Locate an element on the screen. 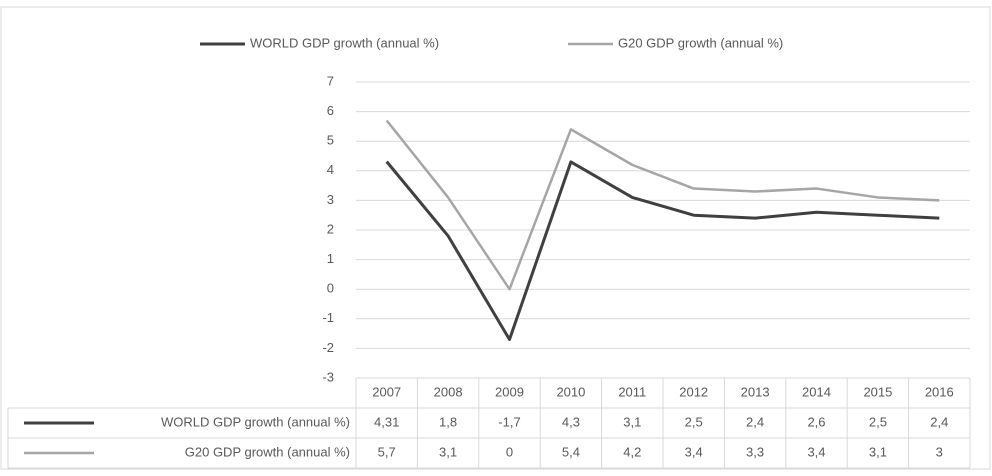 This screenshot has height=476, width=992. table-series-label: G20 GDP growth (annual %) is located at coordinates (267, 451).